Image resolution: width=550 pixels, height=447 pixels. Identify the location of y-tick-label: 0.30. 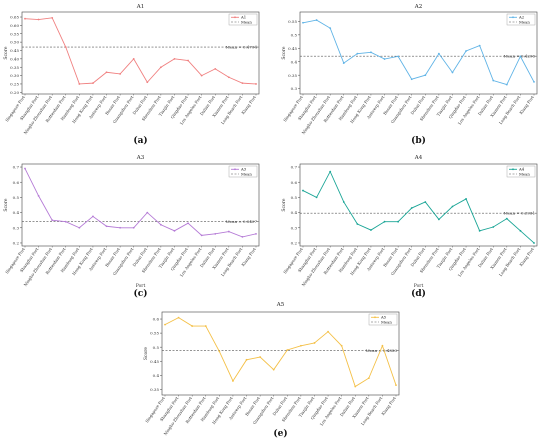
(14, 75).